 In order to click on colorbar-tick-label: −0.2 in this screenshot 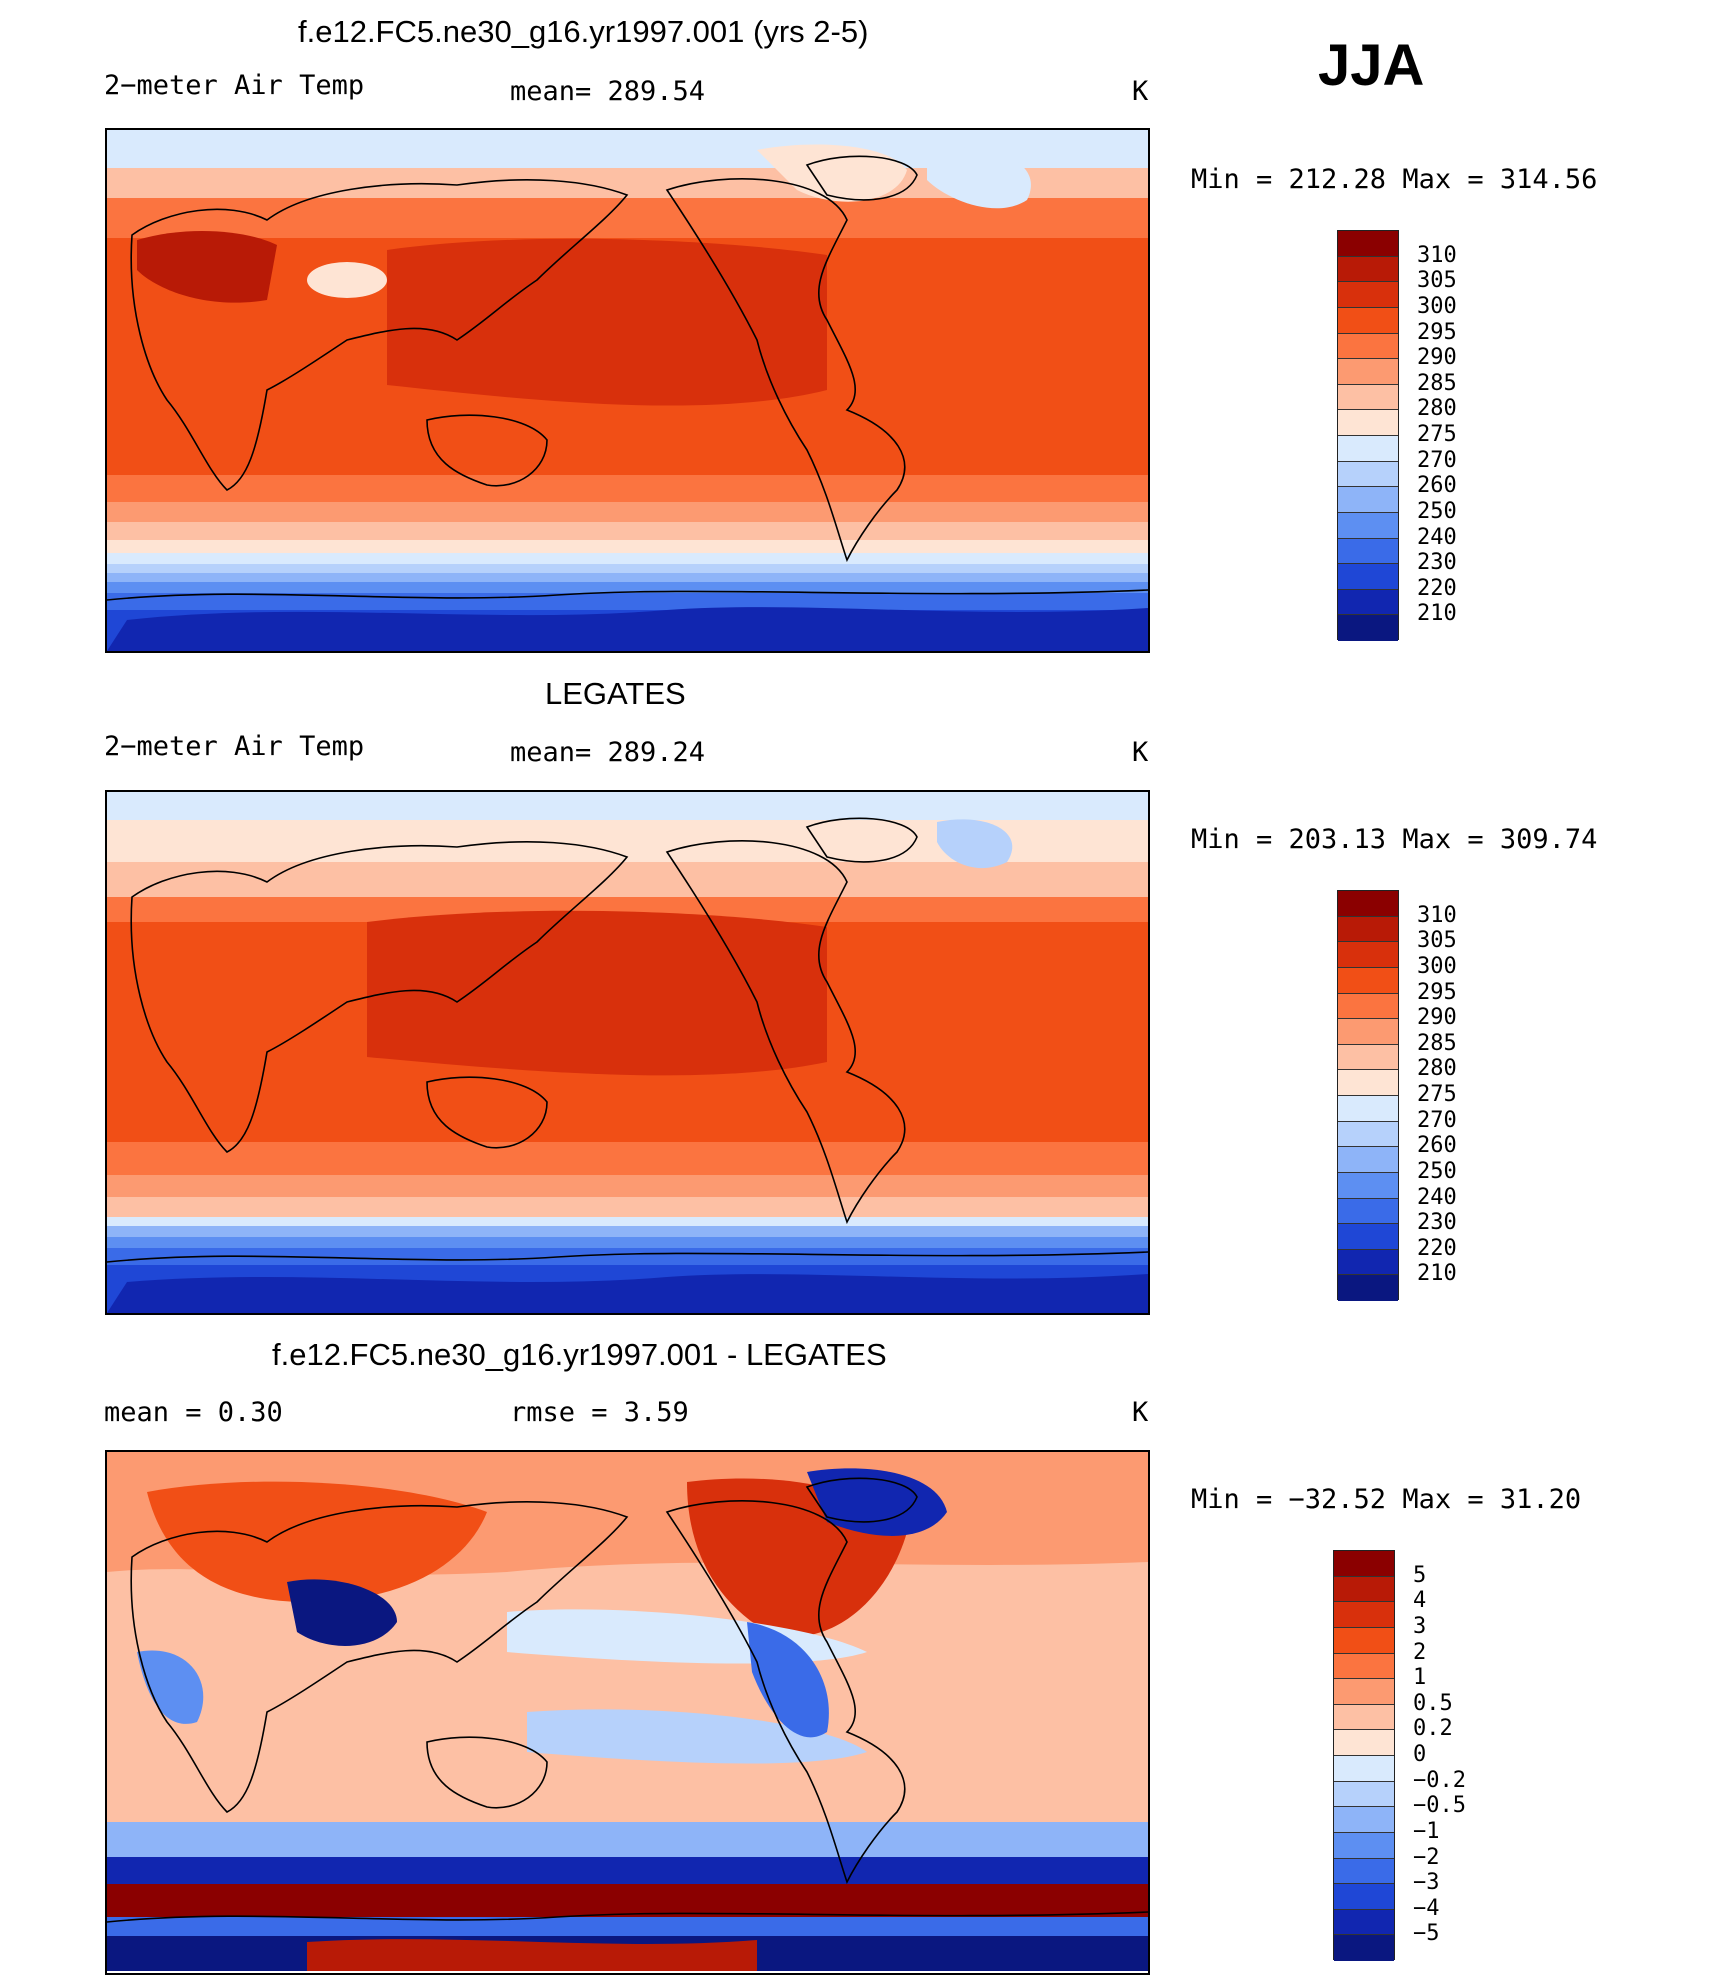, I will do `click(1439, 1780)`.